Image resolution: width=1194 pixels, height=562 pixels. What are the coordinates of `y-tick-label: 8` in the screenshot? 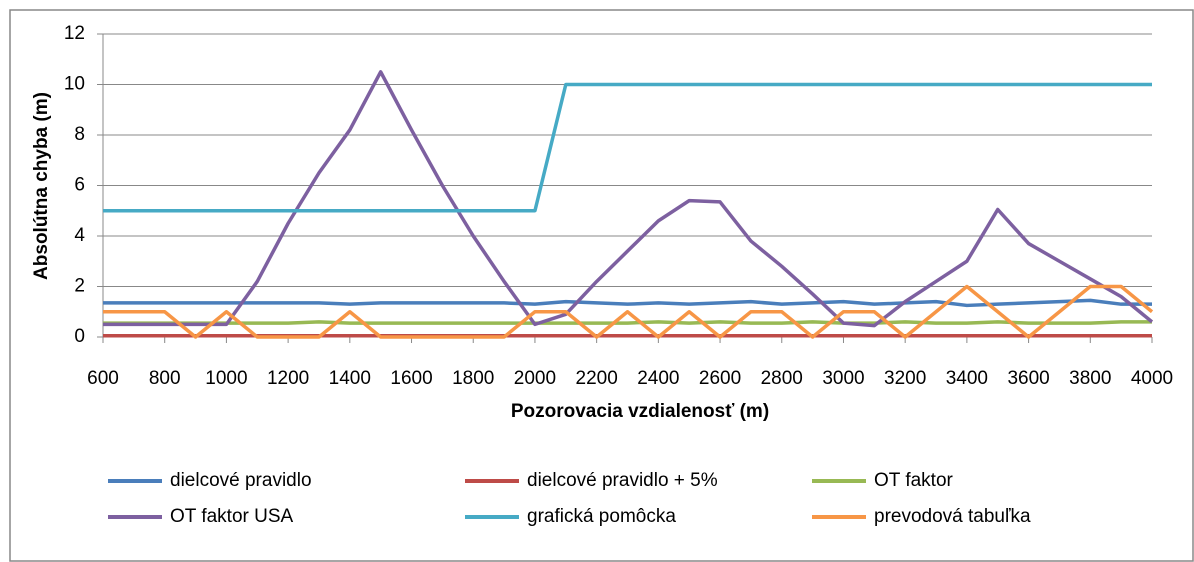 It's located at (79, 134).